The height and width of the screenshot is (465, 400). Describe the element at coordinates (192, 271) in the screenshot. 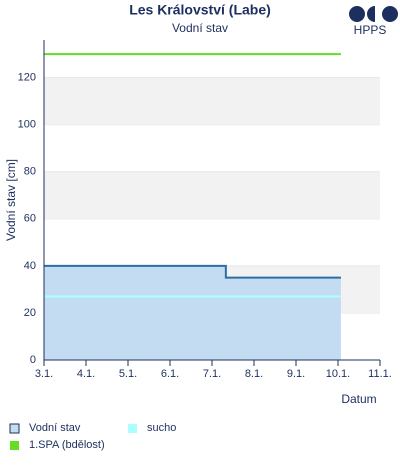

I see `line` at that location.